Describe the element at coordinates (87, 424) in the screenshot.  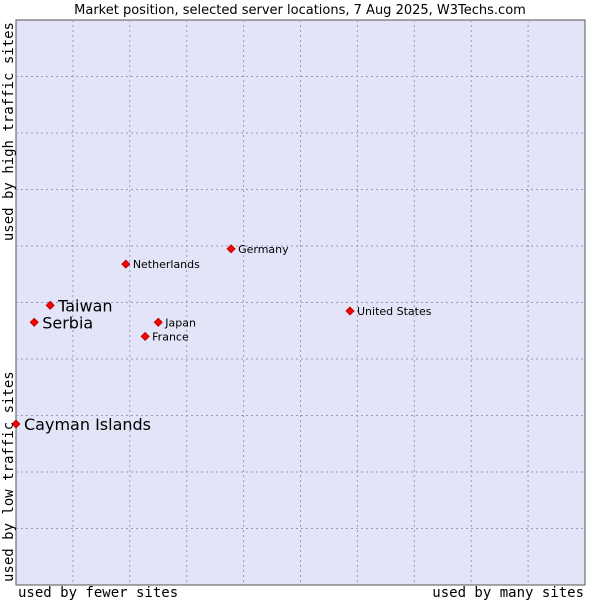
I see `point-label: Cayman Islands` at that location.